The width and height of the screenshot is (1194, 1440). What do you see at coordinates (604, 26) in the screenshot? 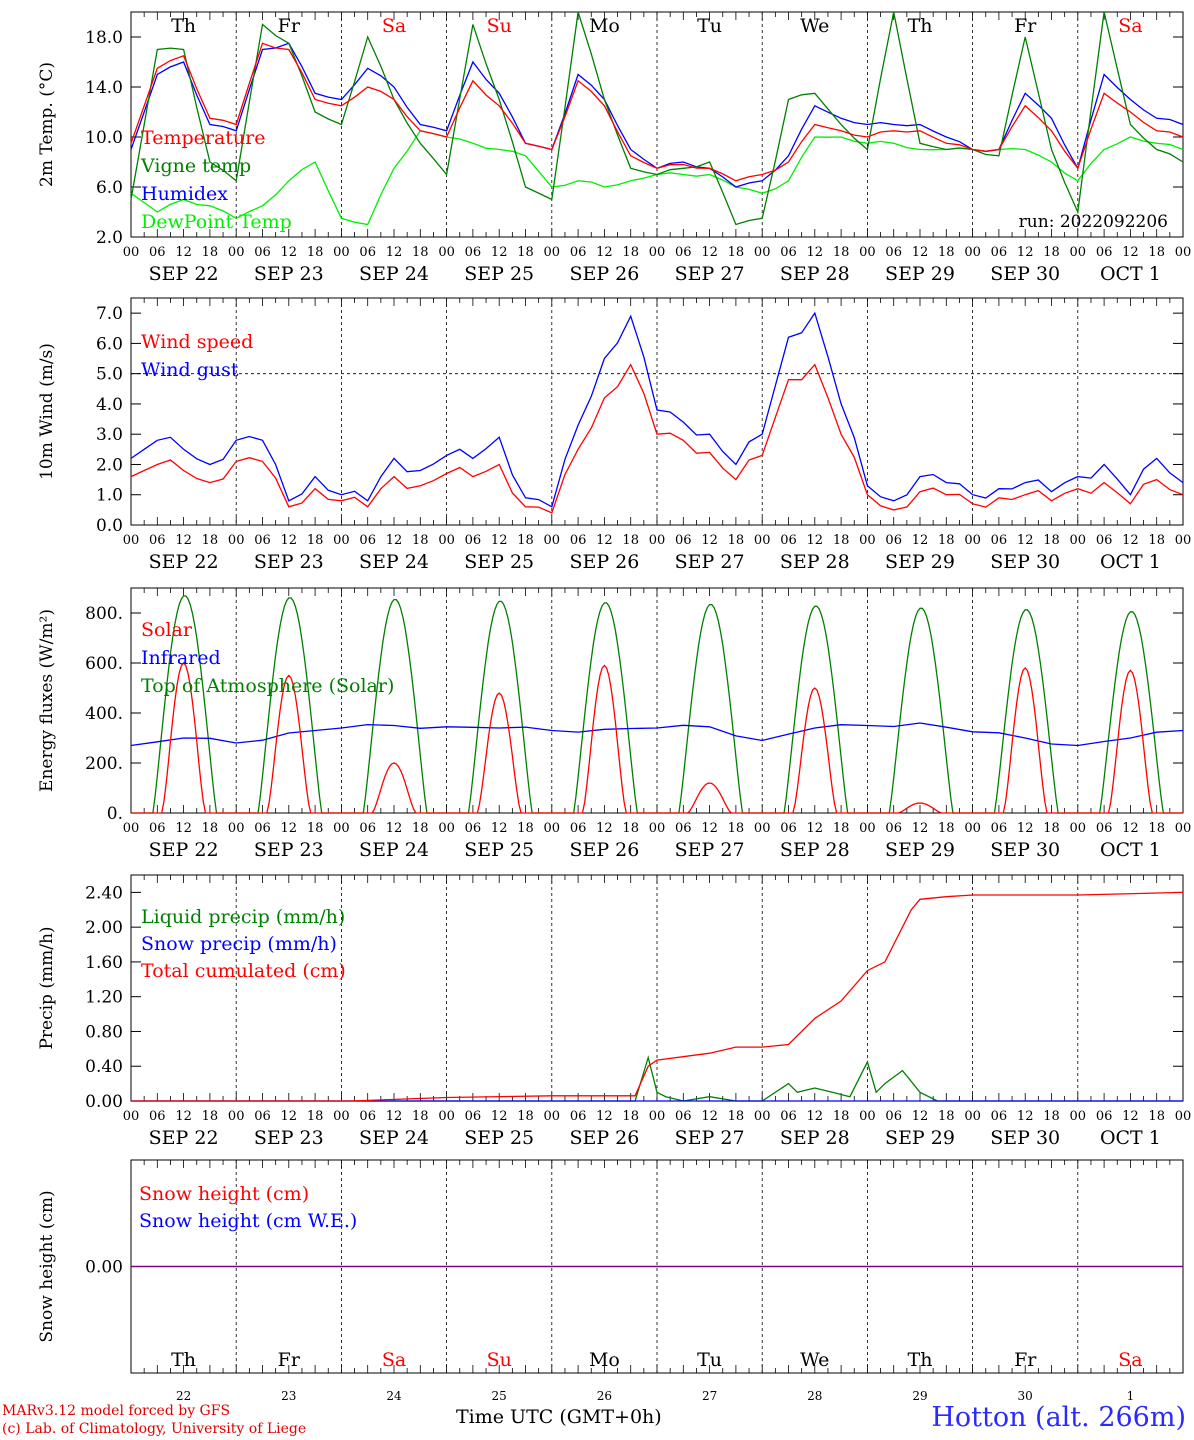
I see `weekday-label: Mo` at bounding box center [604, 26].